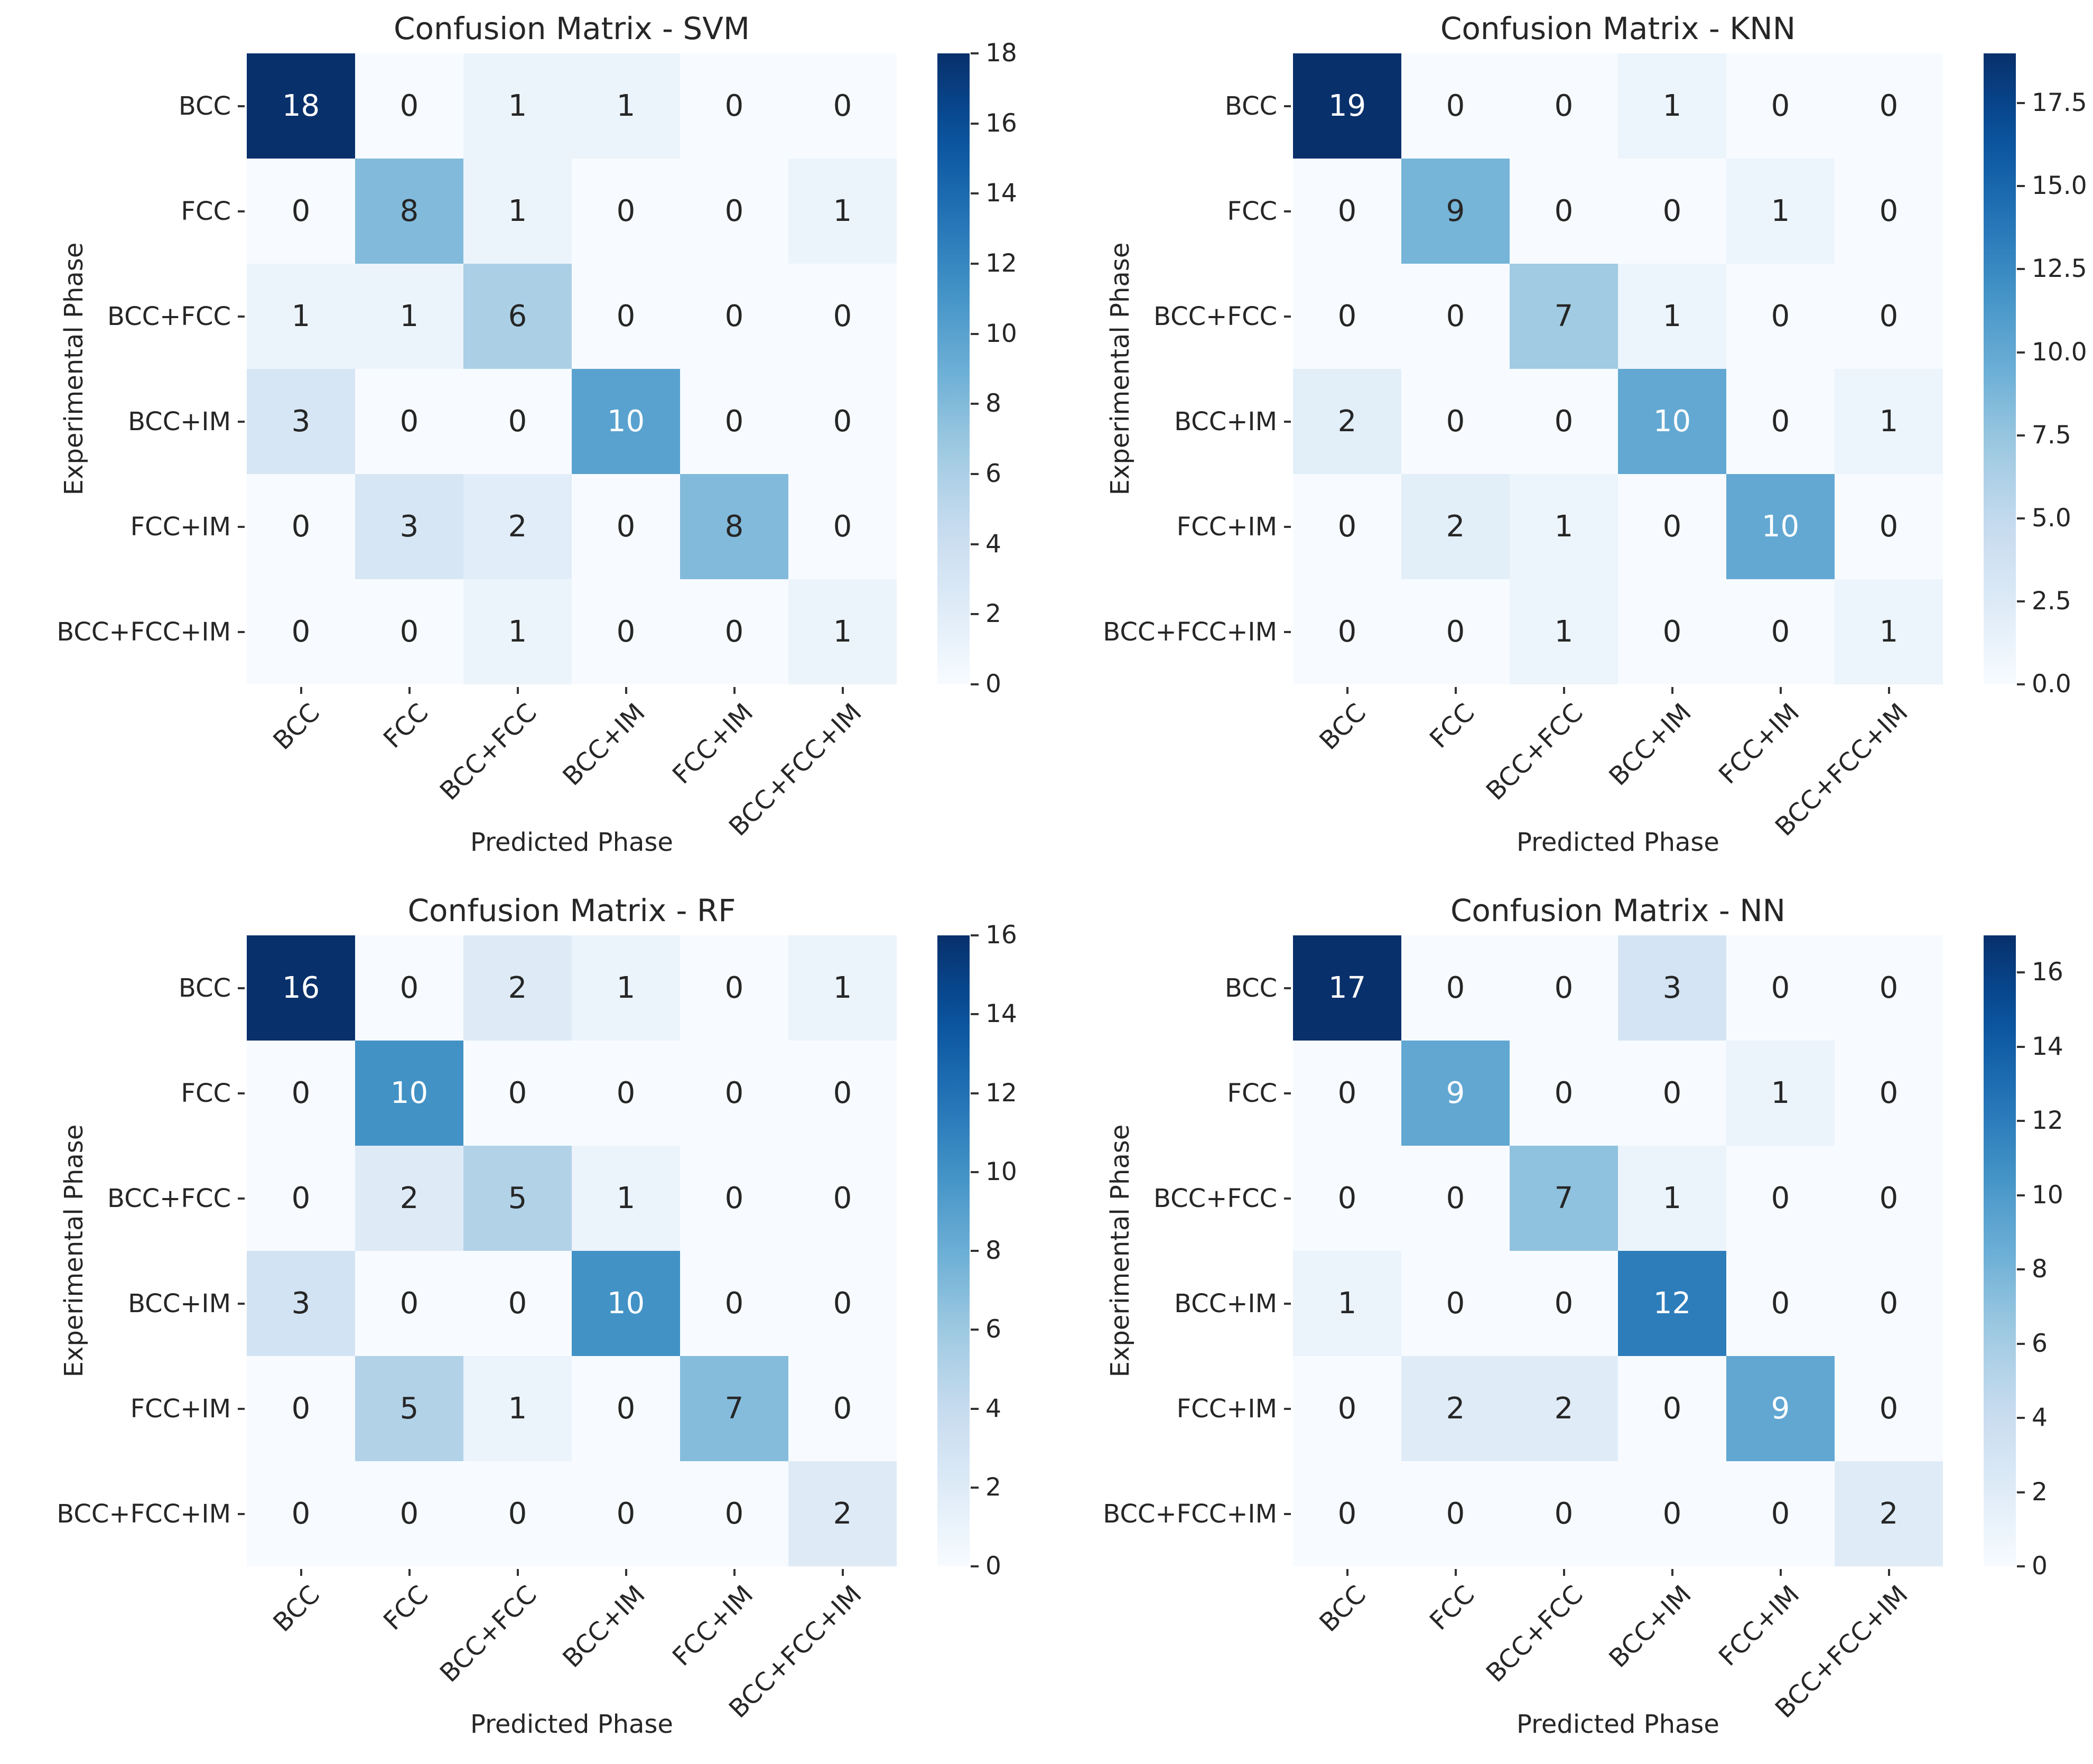 This screenshot has height=1764, width=2093. Describe the element at coordinates (301, 106) in the screenshot. I see `heatmap-cell: 18` at that location.